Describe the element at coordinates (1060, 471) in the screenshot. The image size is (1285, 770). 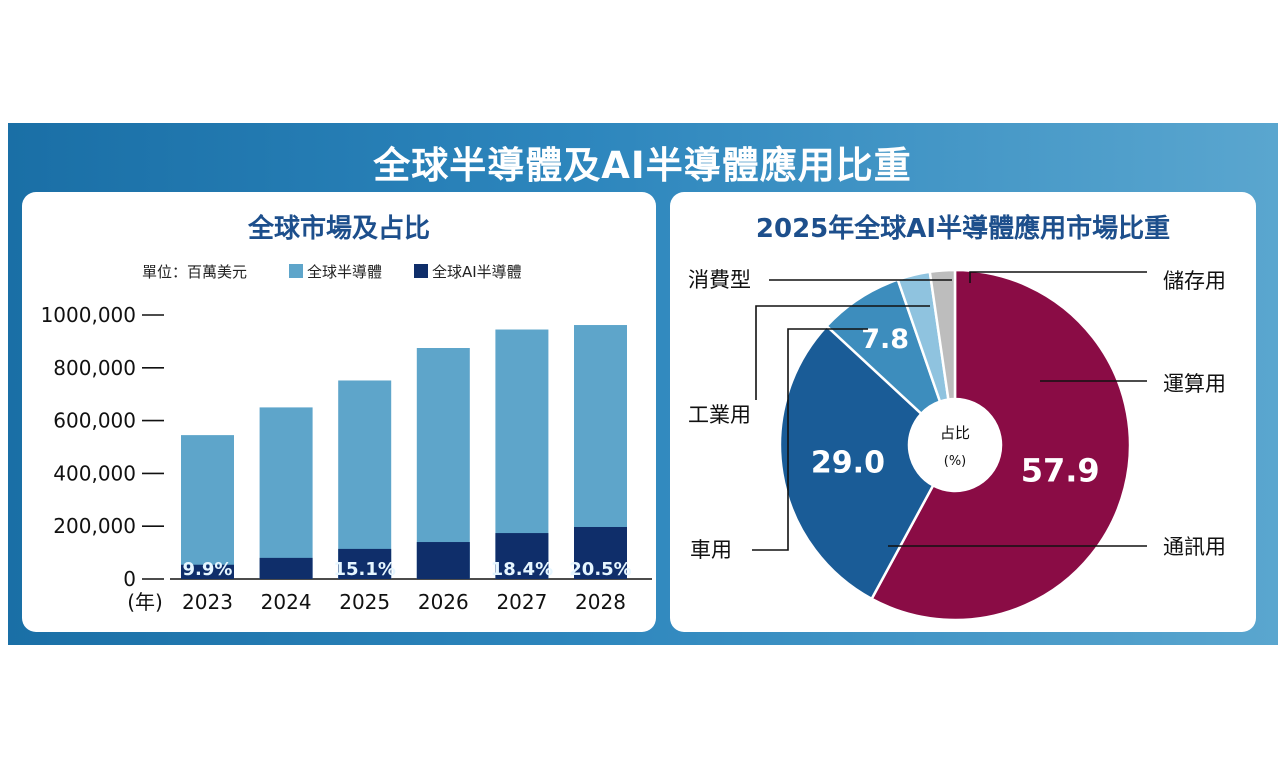
I see `slice-value-label: 57.9` at that location.